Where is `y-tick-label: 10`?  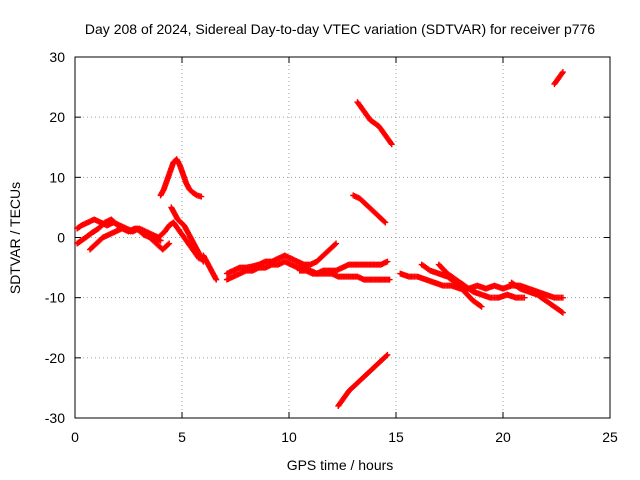 y-tick-label: 10 is located at coordinates (57, 177).